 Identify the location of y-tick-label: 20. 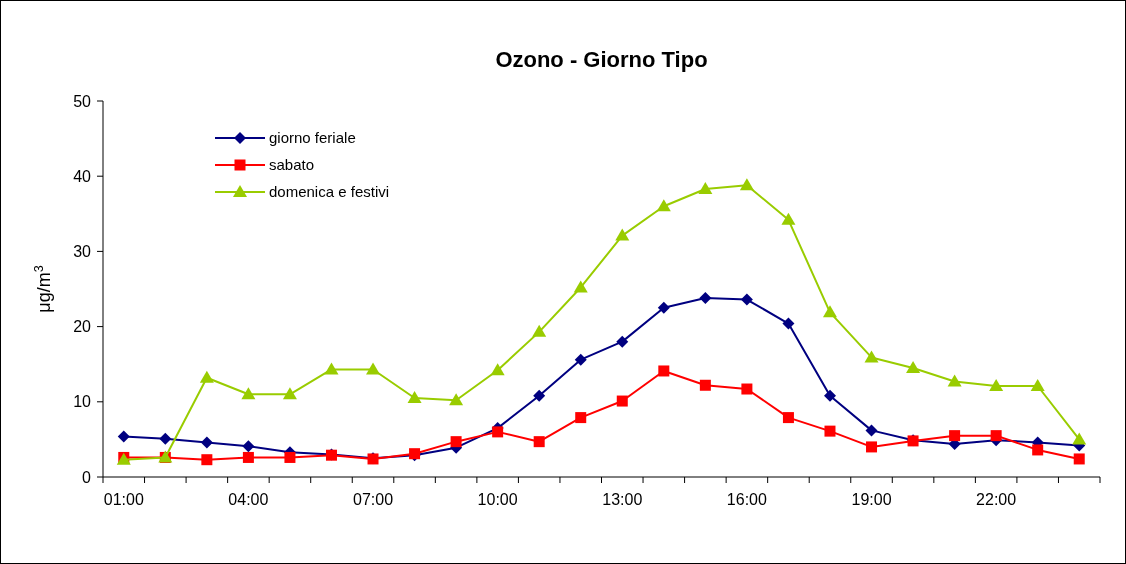
(82, 327).